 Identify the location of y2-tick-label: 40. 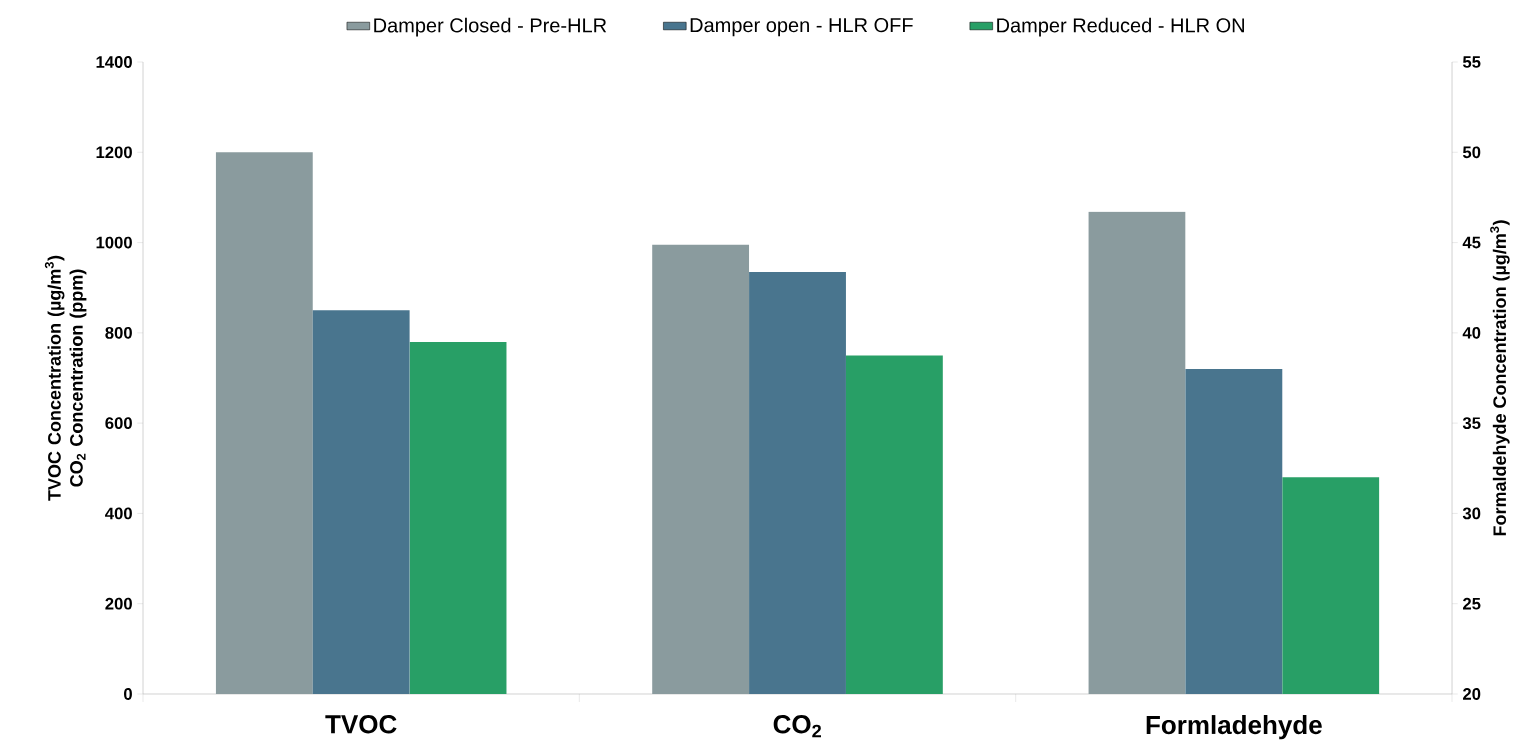
(1471, 332).